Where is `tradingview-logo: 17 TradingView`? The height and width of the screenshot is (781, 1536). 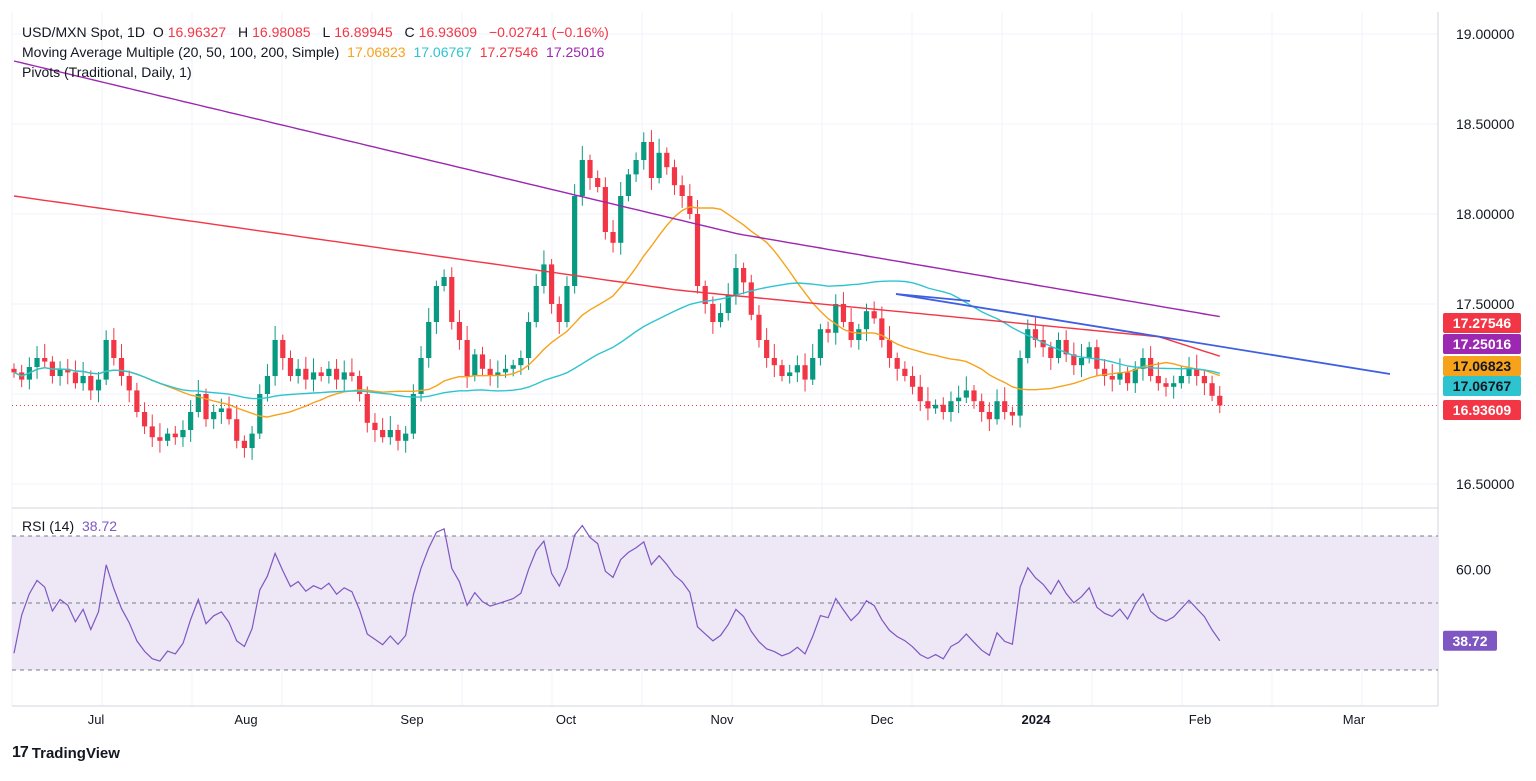
tradingview-logo: 17 TradingView is located at coordinates (66, 753).